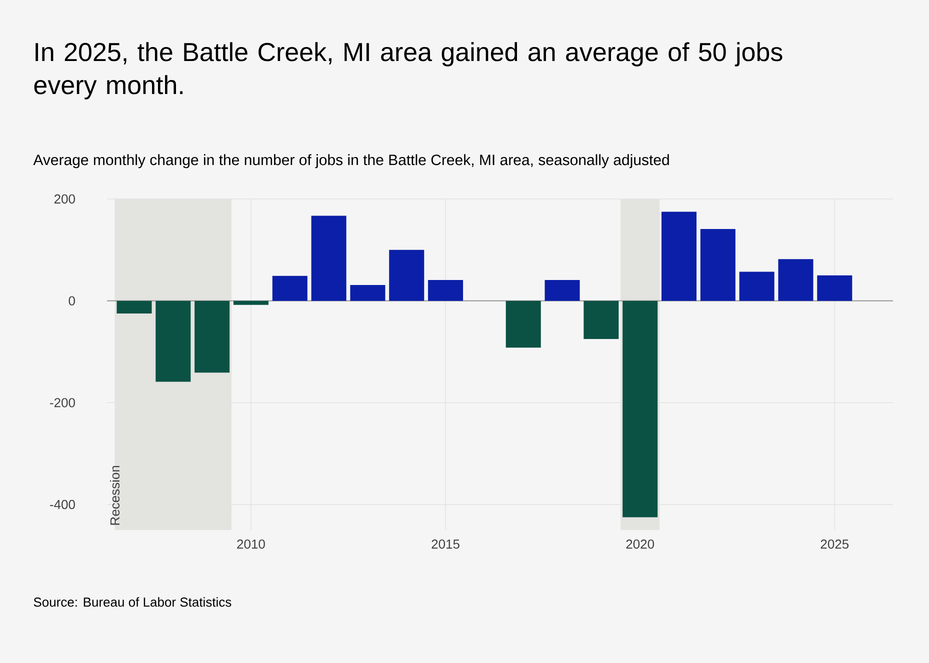 The image size is (929, 663). Describe the element at coordinates (408, 71) in the screenshot. I see `chart-title: In 2025, the Battle Creek, MI area gained an average of 50 jobs every month.` at that location.